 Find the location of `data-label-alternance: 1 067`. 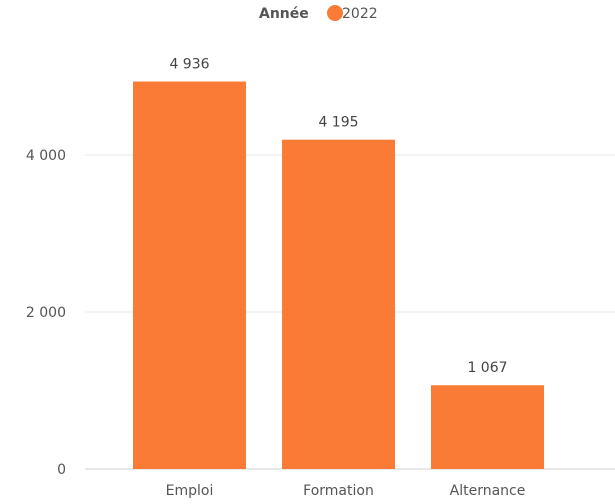

data-label-alternance: 1 067 is located at coordinates (487, 368).